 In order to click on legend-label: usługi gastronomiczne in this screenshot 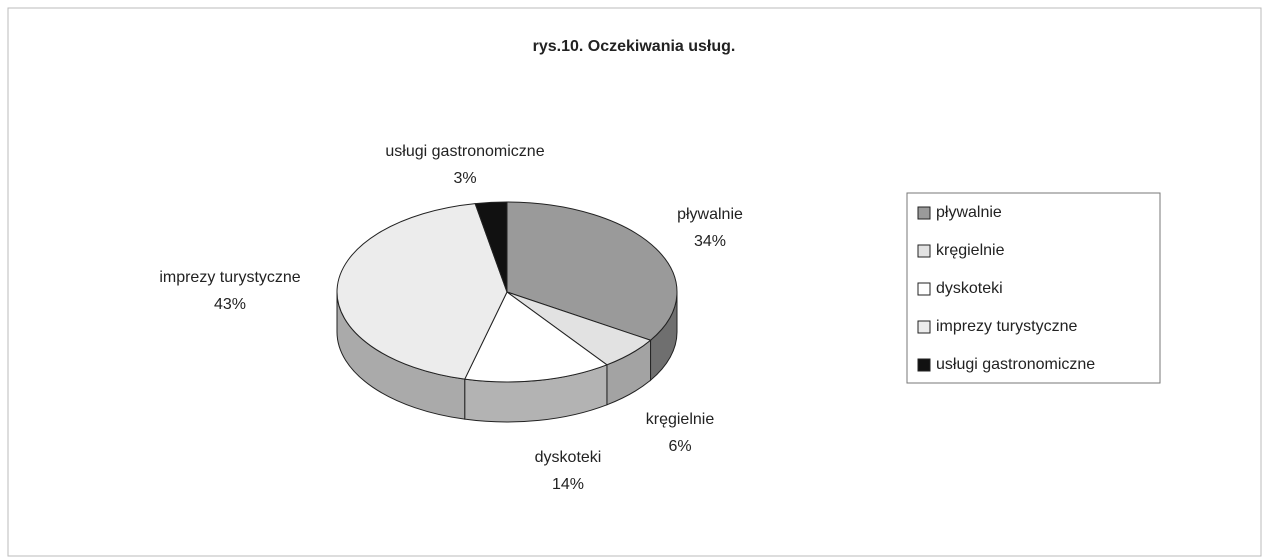, I will do `click(1015, 364)`.